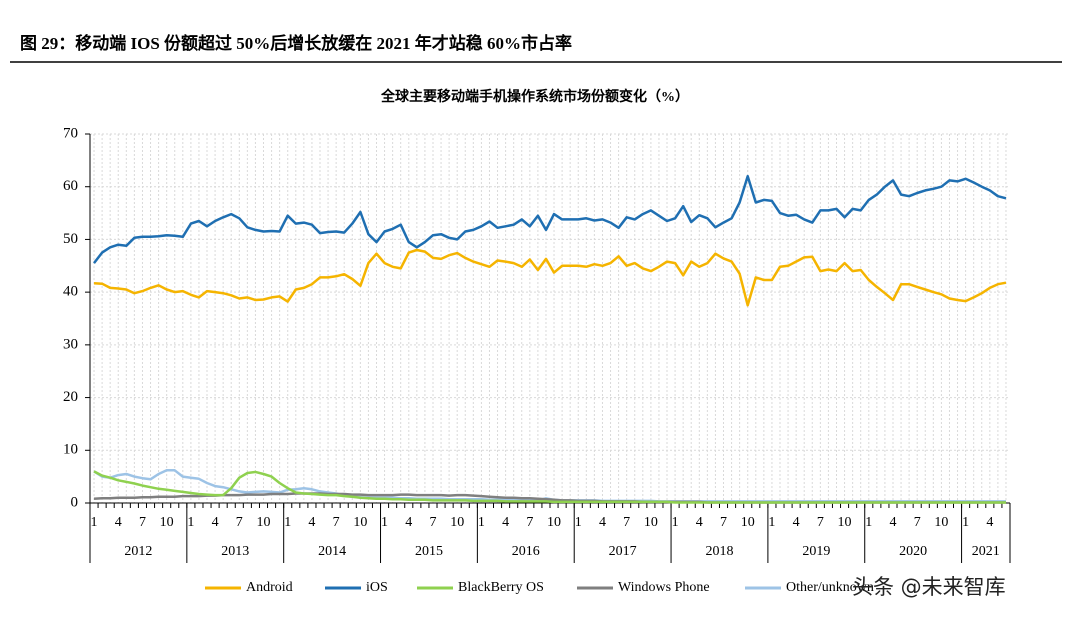 This screenshot has height=617, width=1068. I want to click on y-tick-label: 40, so click(70, 292).